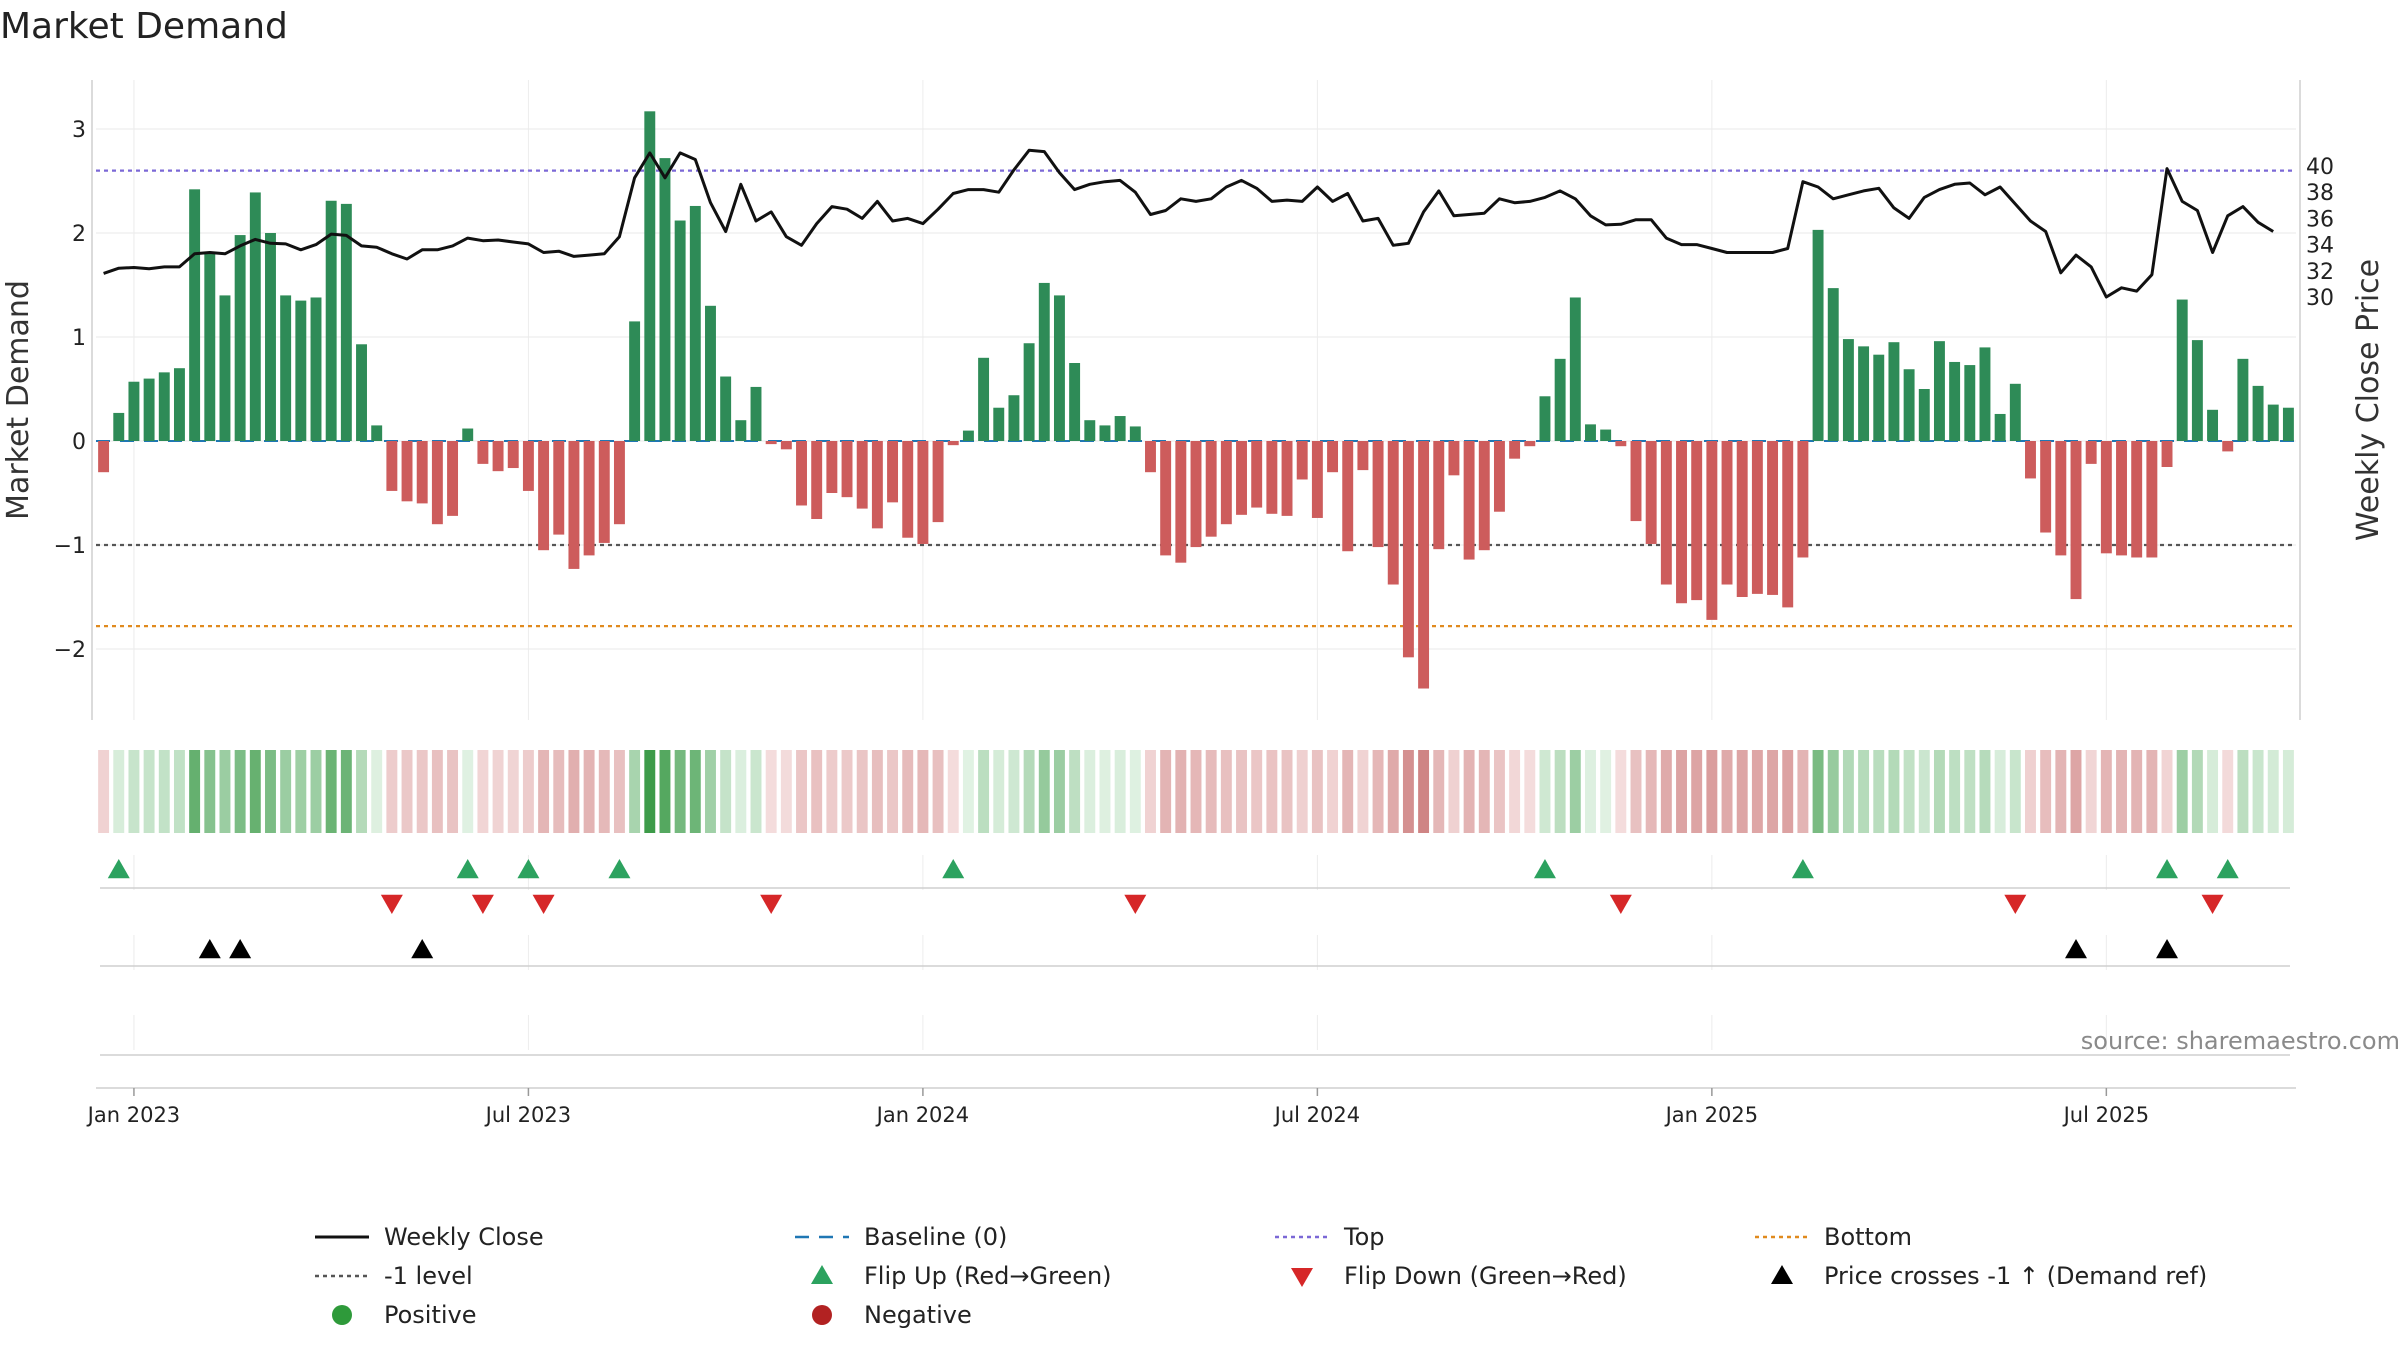 The width and height of the screenshot is (2400, 1350). What do you see at coordinates (70, 546) in the screenshot?
I see `y-tick-left: −1` at bounding box center [70, 546].